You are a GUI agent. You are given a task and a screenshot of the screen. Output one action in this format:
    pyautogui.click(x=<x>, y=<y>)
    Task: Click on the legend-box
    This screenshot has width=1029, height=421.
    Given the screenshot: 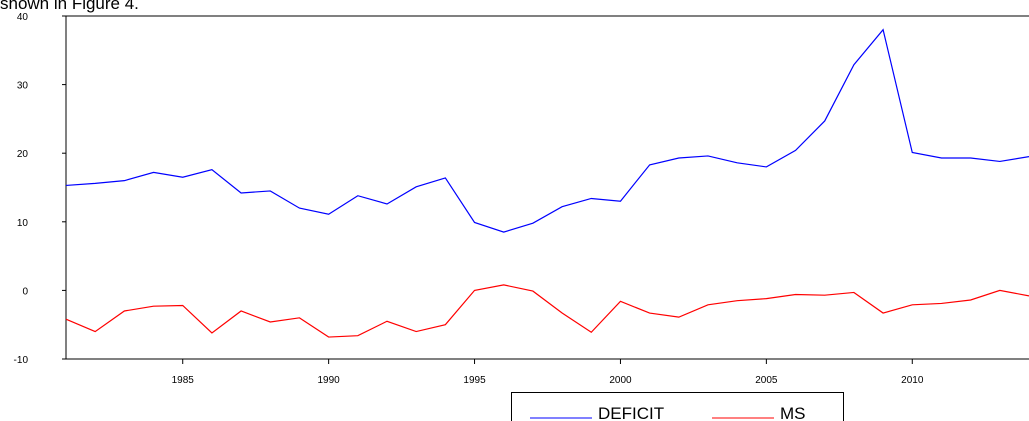 What is the action you would take?
    pyautogui.click(x=677, y=406)
    